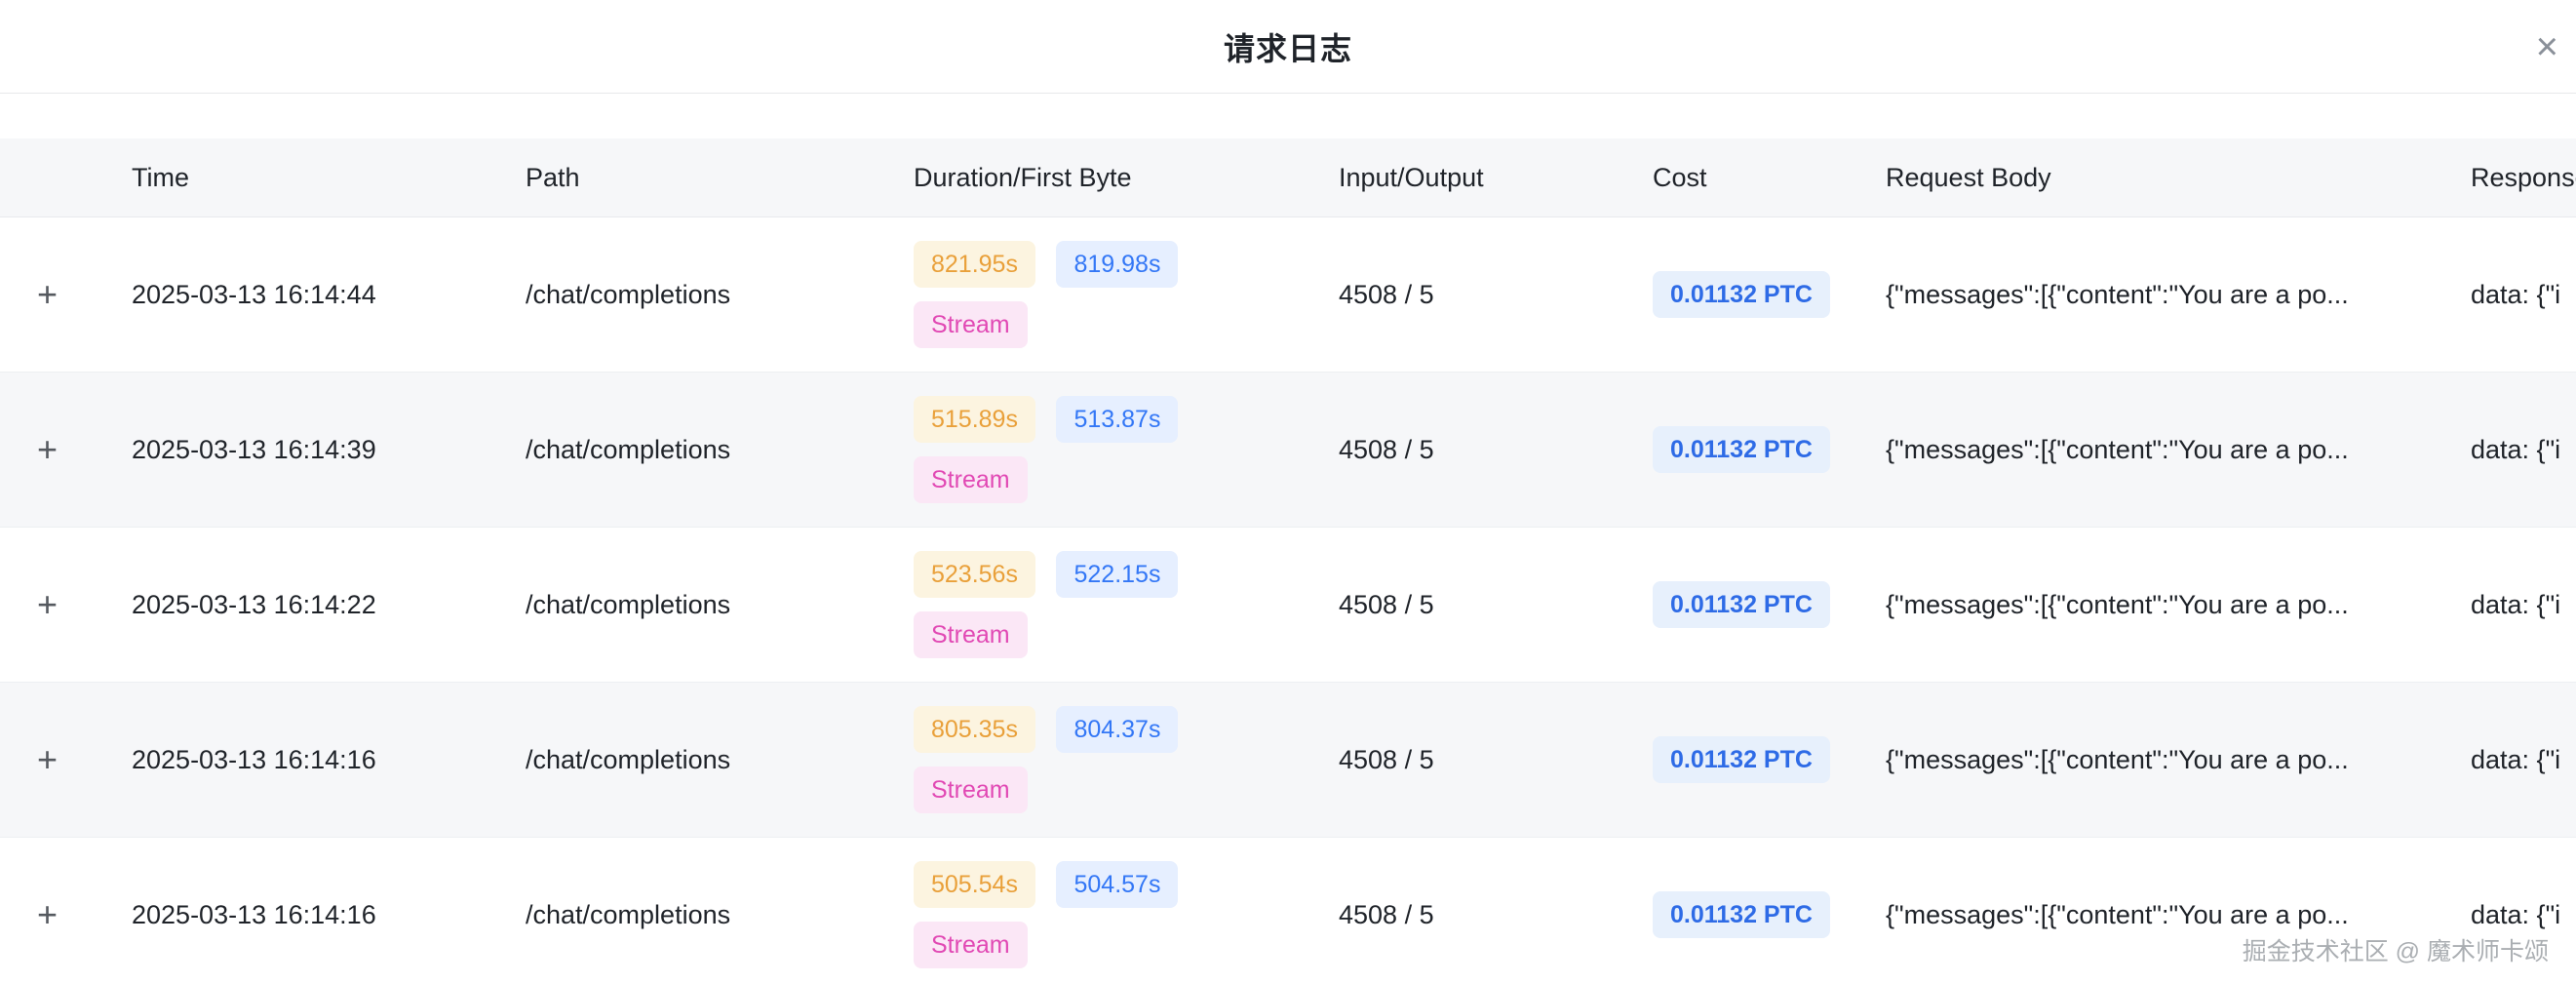  Describe the element at coordinates (974, 264) in the screenshot. I see `duration-badge: 821.95s` at that location.